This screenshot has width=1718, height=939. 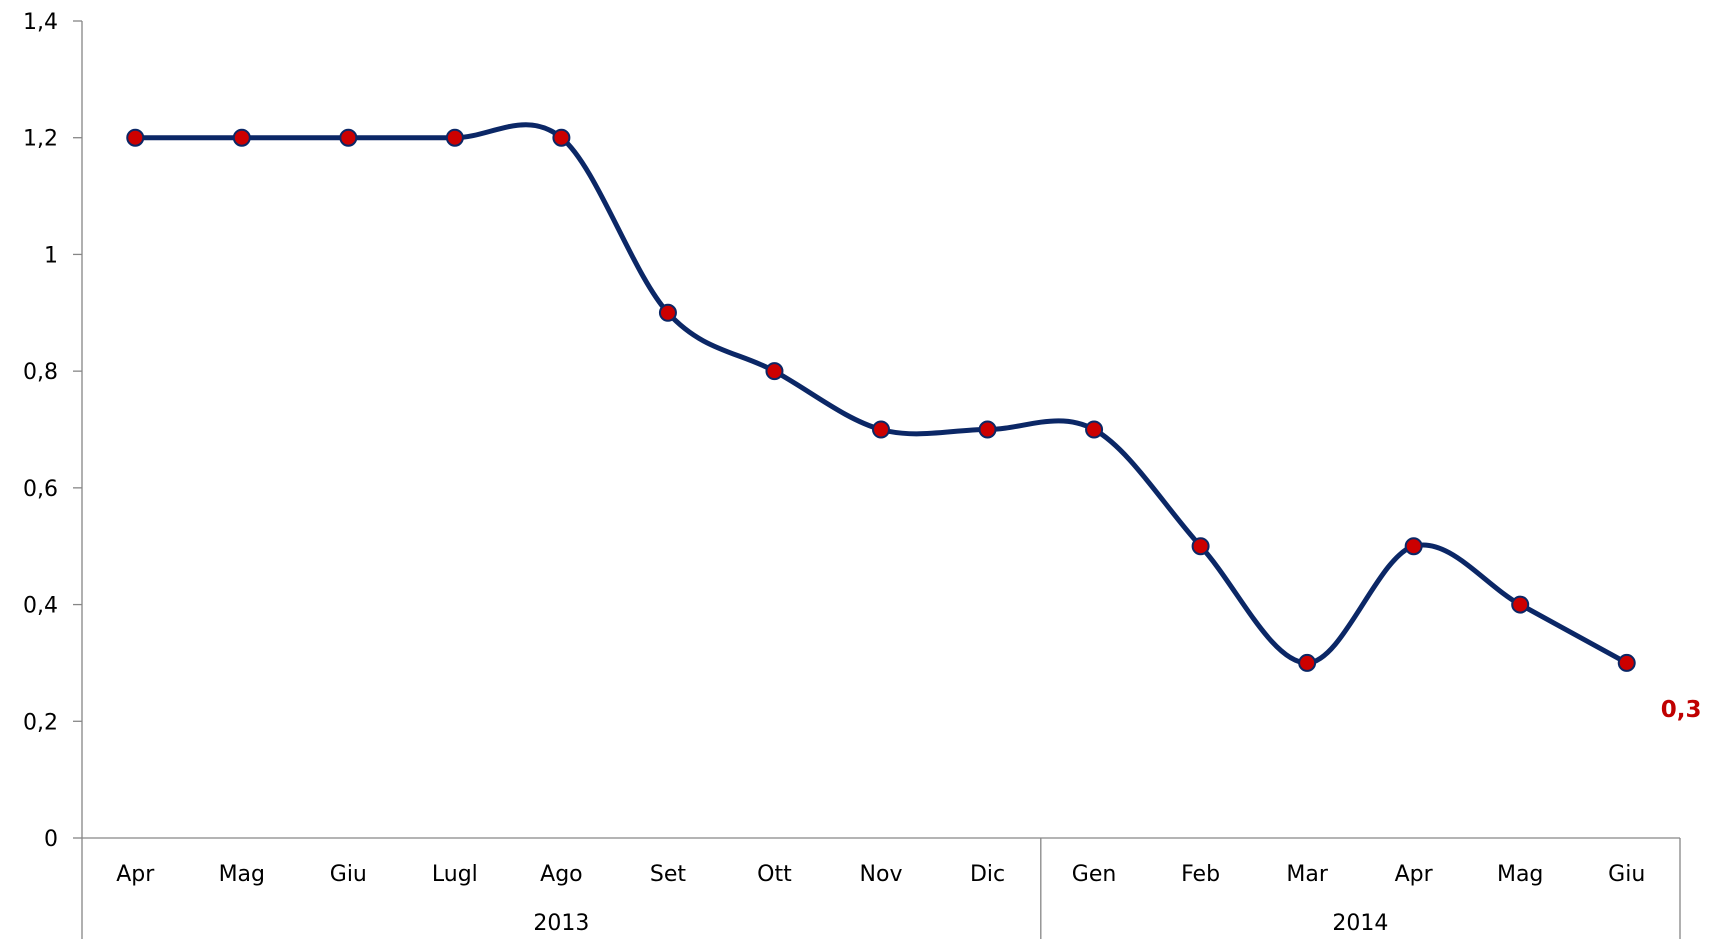 What do you see at coordinates (40, 722) in the screenshot?
I see `y-tick-label: 0,2` at bounding box center [40, 722].